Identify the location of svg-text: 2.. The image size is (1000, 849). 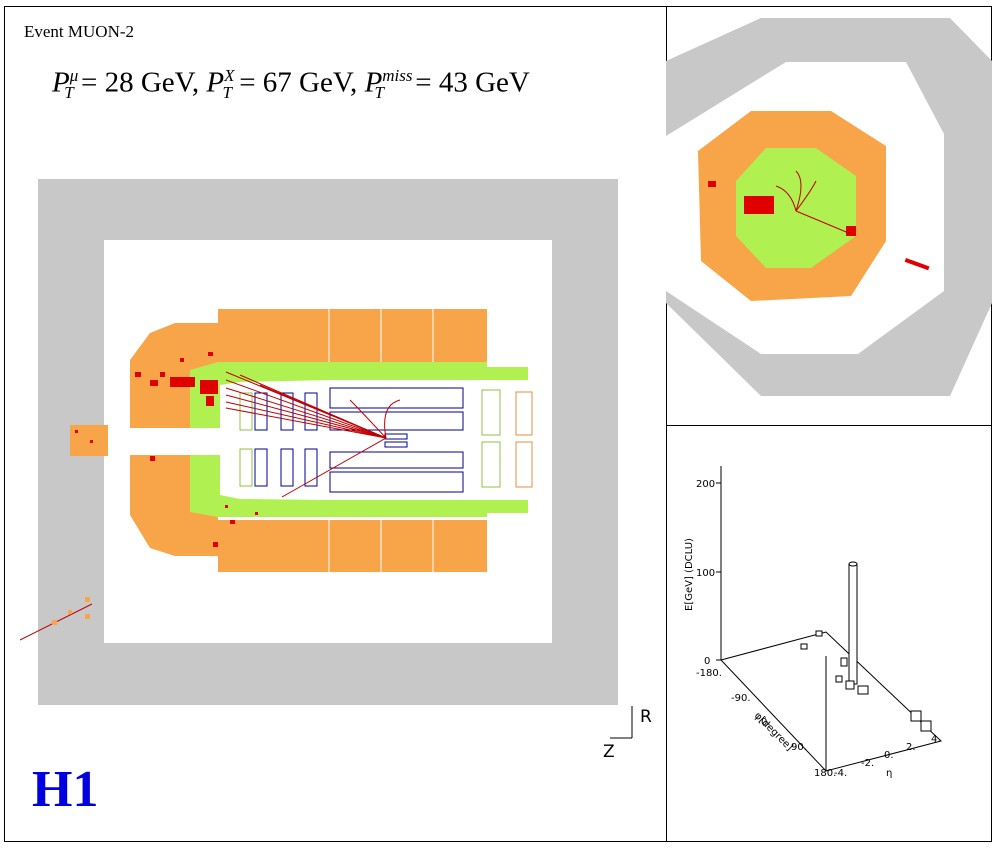
(911, 747).